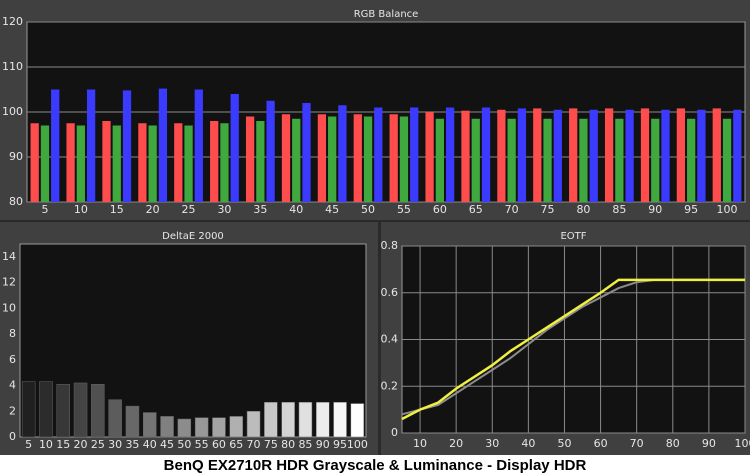 Image resolution: width=750 pixels, height=476 pixels. What do you see at coordinates (115, 444) in the screenshot?
I see `x-tick-label: 30` at bounding box center [115, 444].